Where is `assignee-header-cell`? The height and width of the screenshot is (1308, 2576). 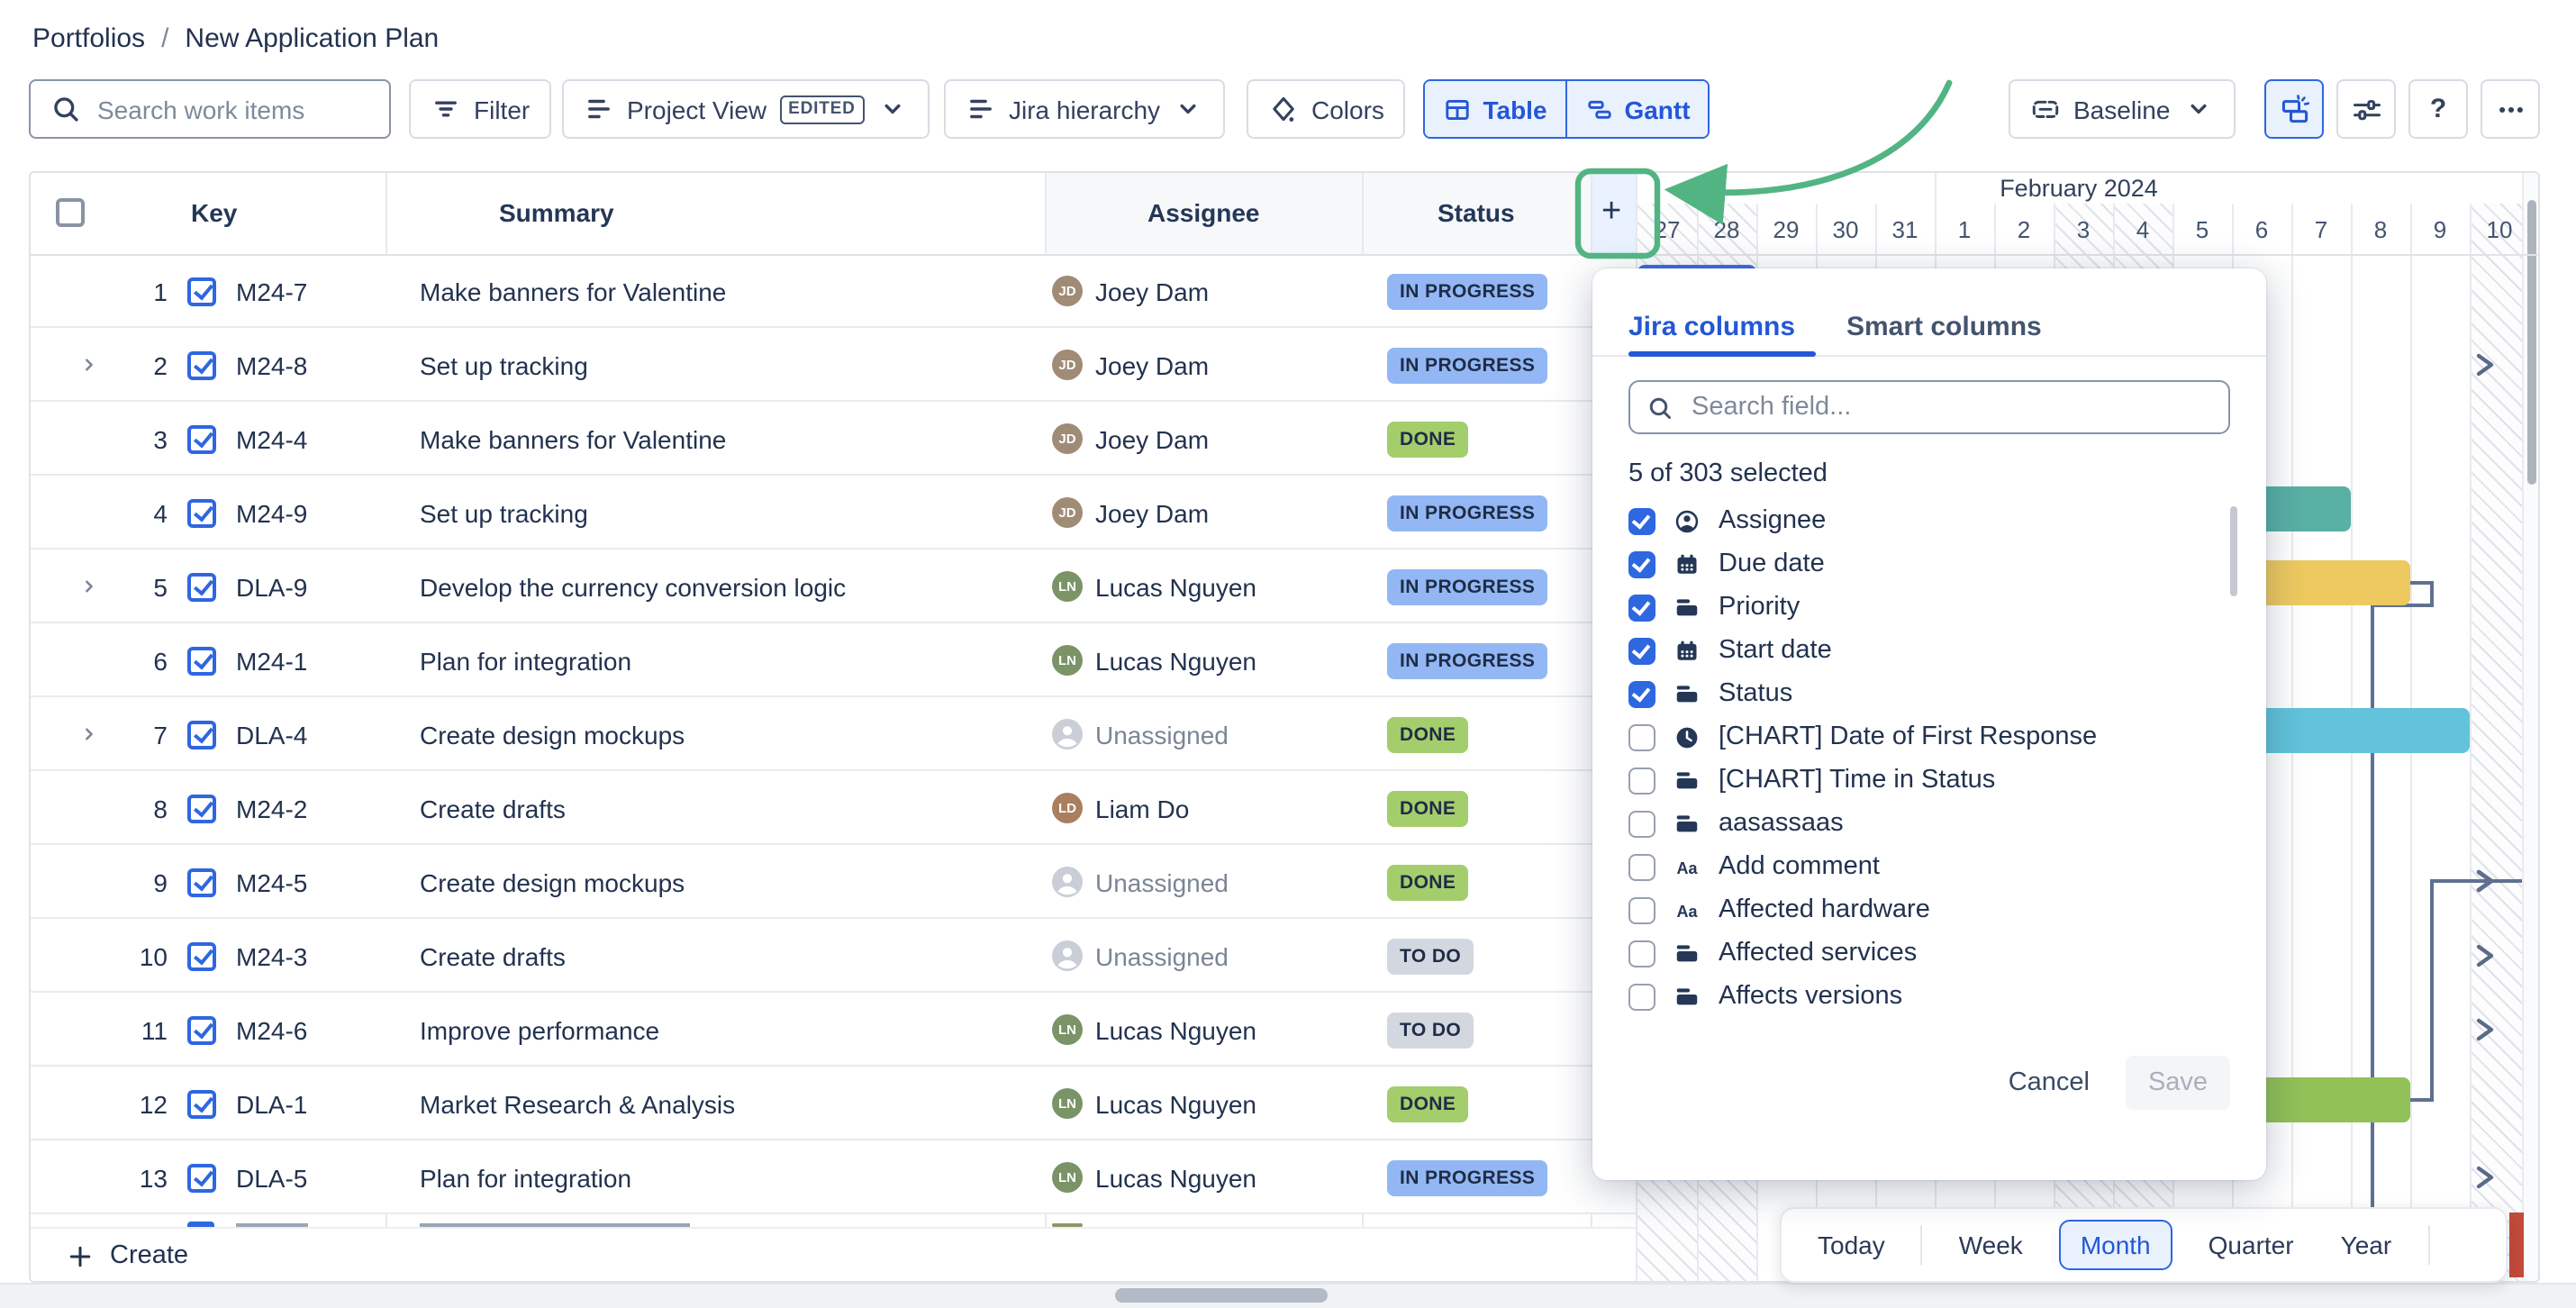 assignee-header-cell is located at coordinates (1203, 213).